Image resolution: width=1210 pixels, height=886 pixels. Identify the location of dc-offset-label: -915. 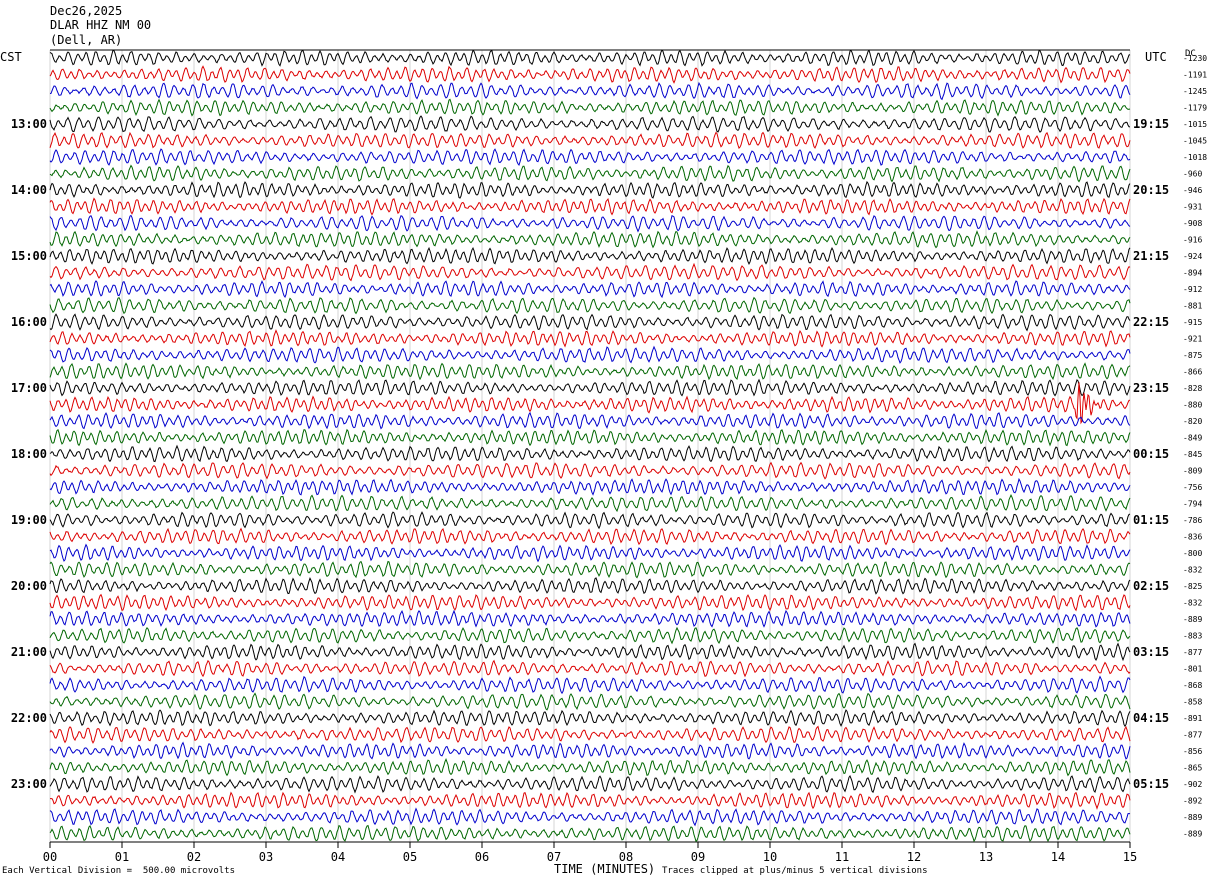
(1192, 322).